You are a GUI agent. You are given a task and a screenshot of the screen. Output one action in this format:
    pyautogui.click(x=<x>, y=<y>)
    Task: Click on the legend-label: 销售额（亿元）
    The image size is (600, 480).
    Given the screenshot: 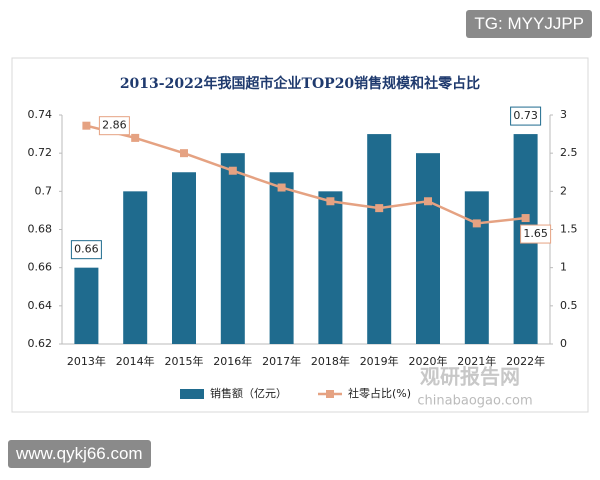 What is the action you would take?
    pyautogui.click(x=248, y=393)
    